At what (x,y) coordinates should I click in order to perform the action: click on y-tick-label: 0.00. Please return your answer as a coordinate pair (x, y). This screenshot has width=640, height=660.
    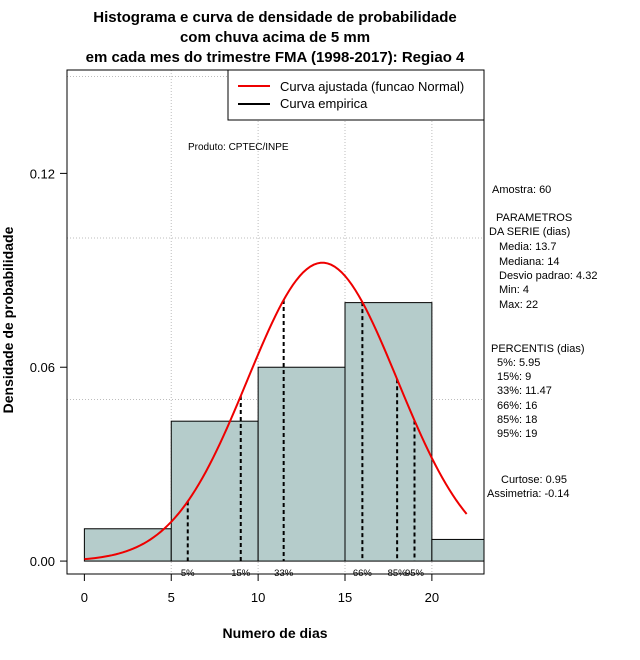
    Looking at the image, I should click on (42, 561).